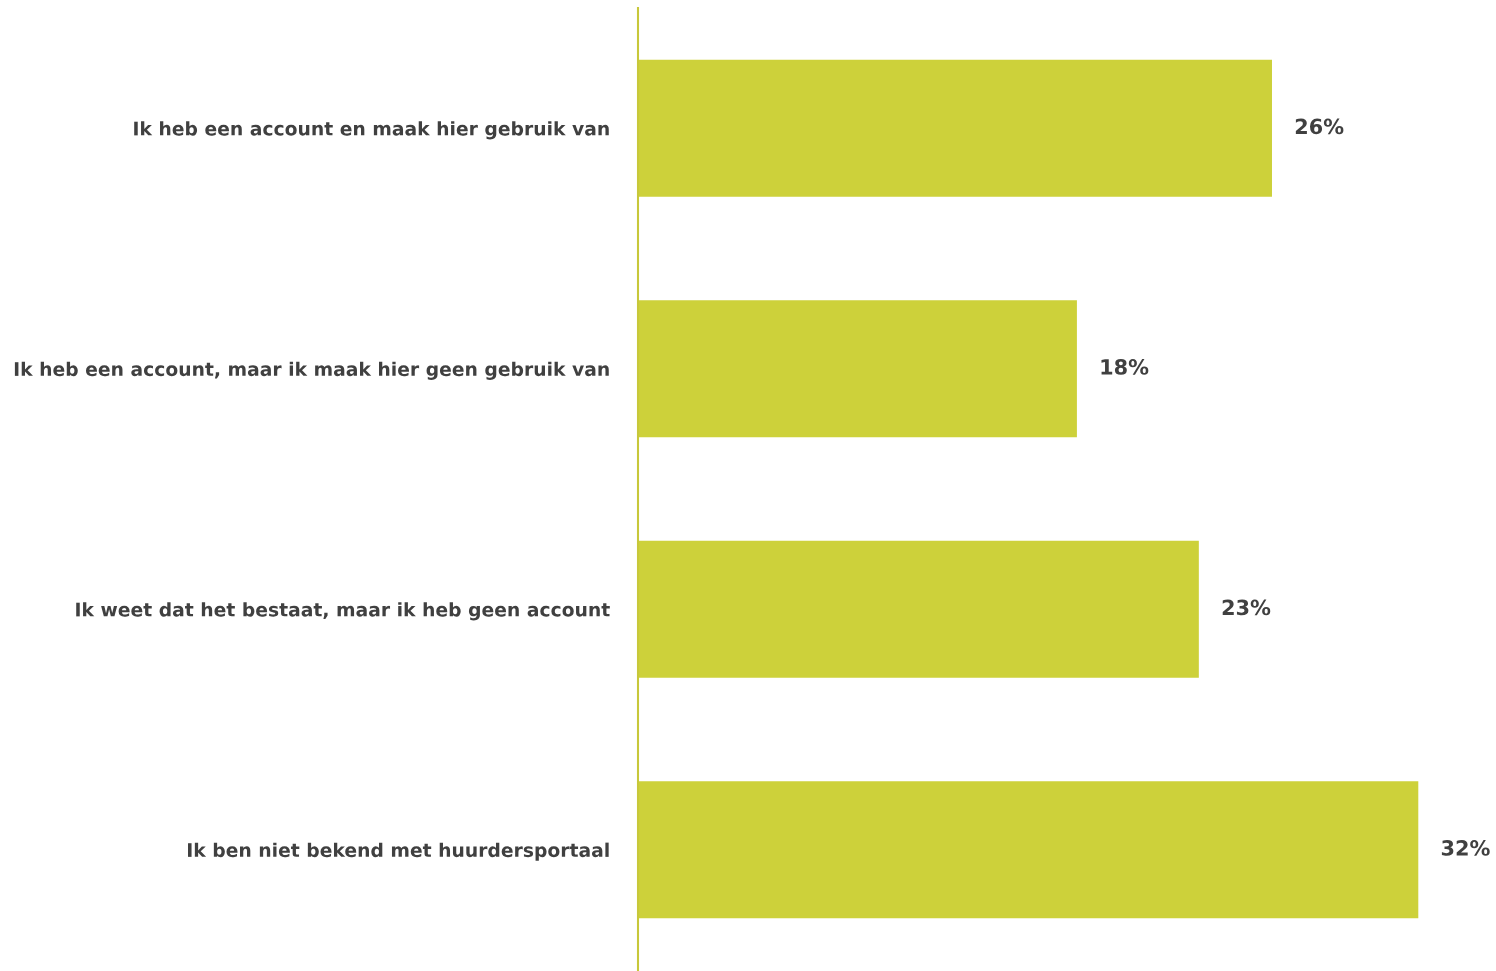 The width and height of the screenshot is (1496, 971). Describe the element at coordinates (1319, 126) in the screenshot. I see `data-label: 26%` at that location.